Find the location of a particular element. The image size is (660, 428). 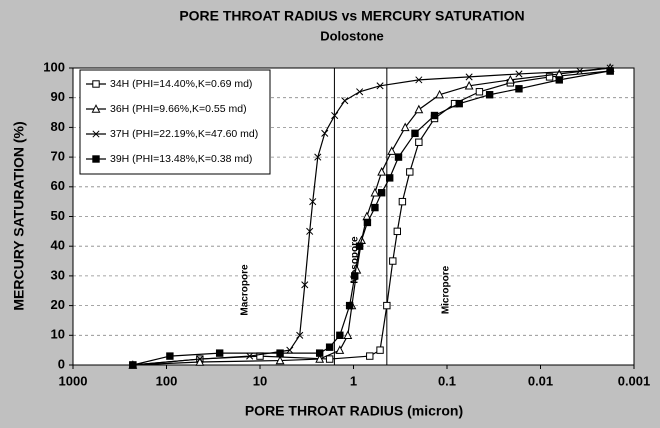

legend-label: 39H (PHI=13.48%,K=0.38 md) is located at coordinates (181, 159).